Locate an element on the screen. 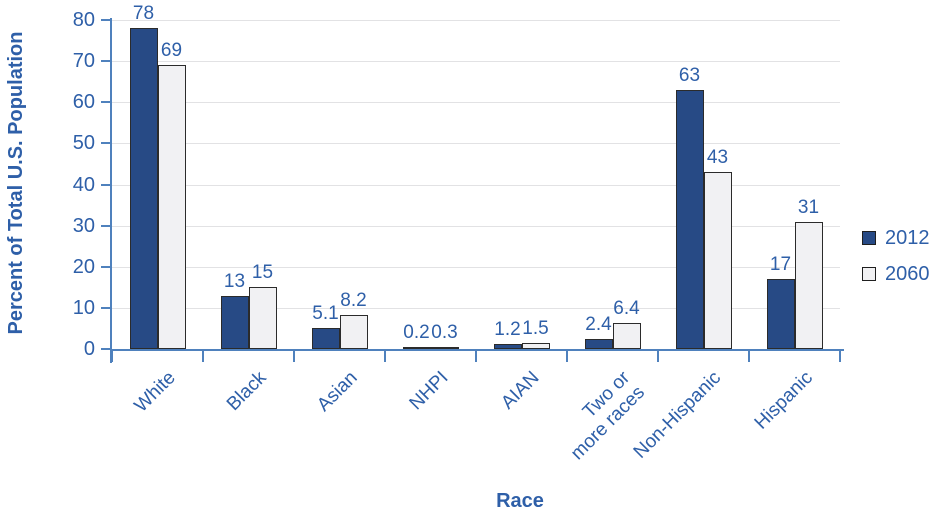 The height and width of the screenshot is (522, 940). y-tick-label: 50 is located at coordinates (83, 143).